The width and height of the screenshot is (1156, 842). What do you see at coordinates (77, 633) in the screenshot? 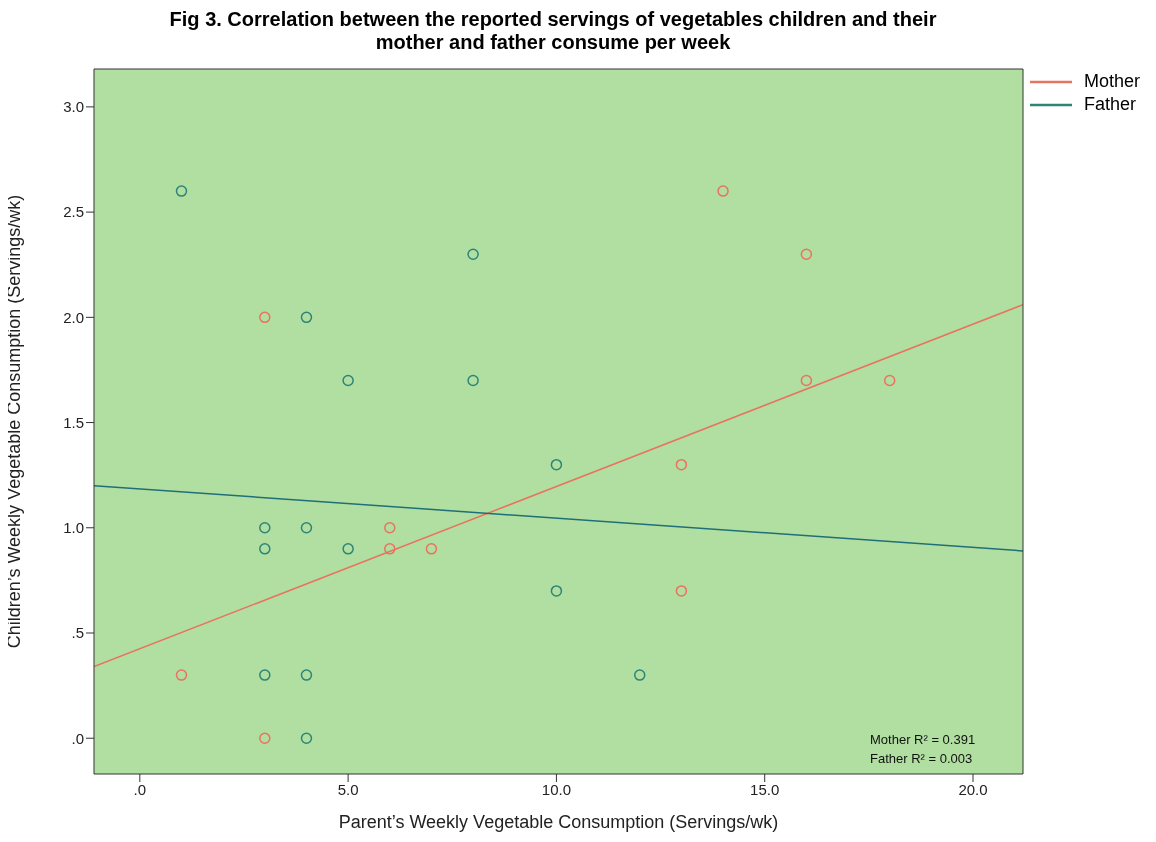
I see `y-tick-label: .5` at bounding box center [77, 633].